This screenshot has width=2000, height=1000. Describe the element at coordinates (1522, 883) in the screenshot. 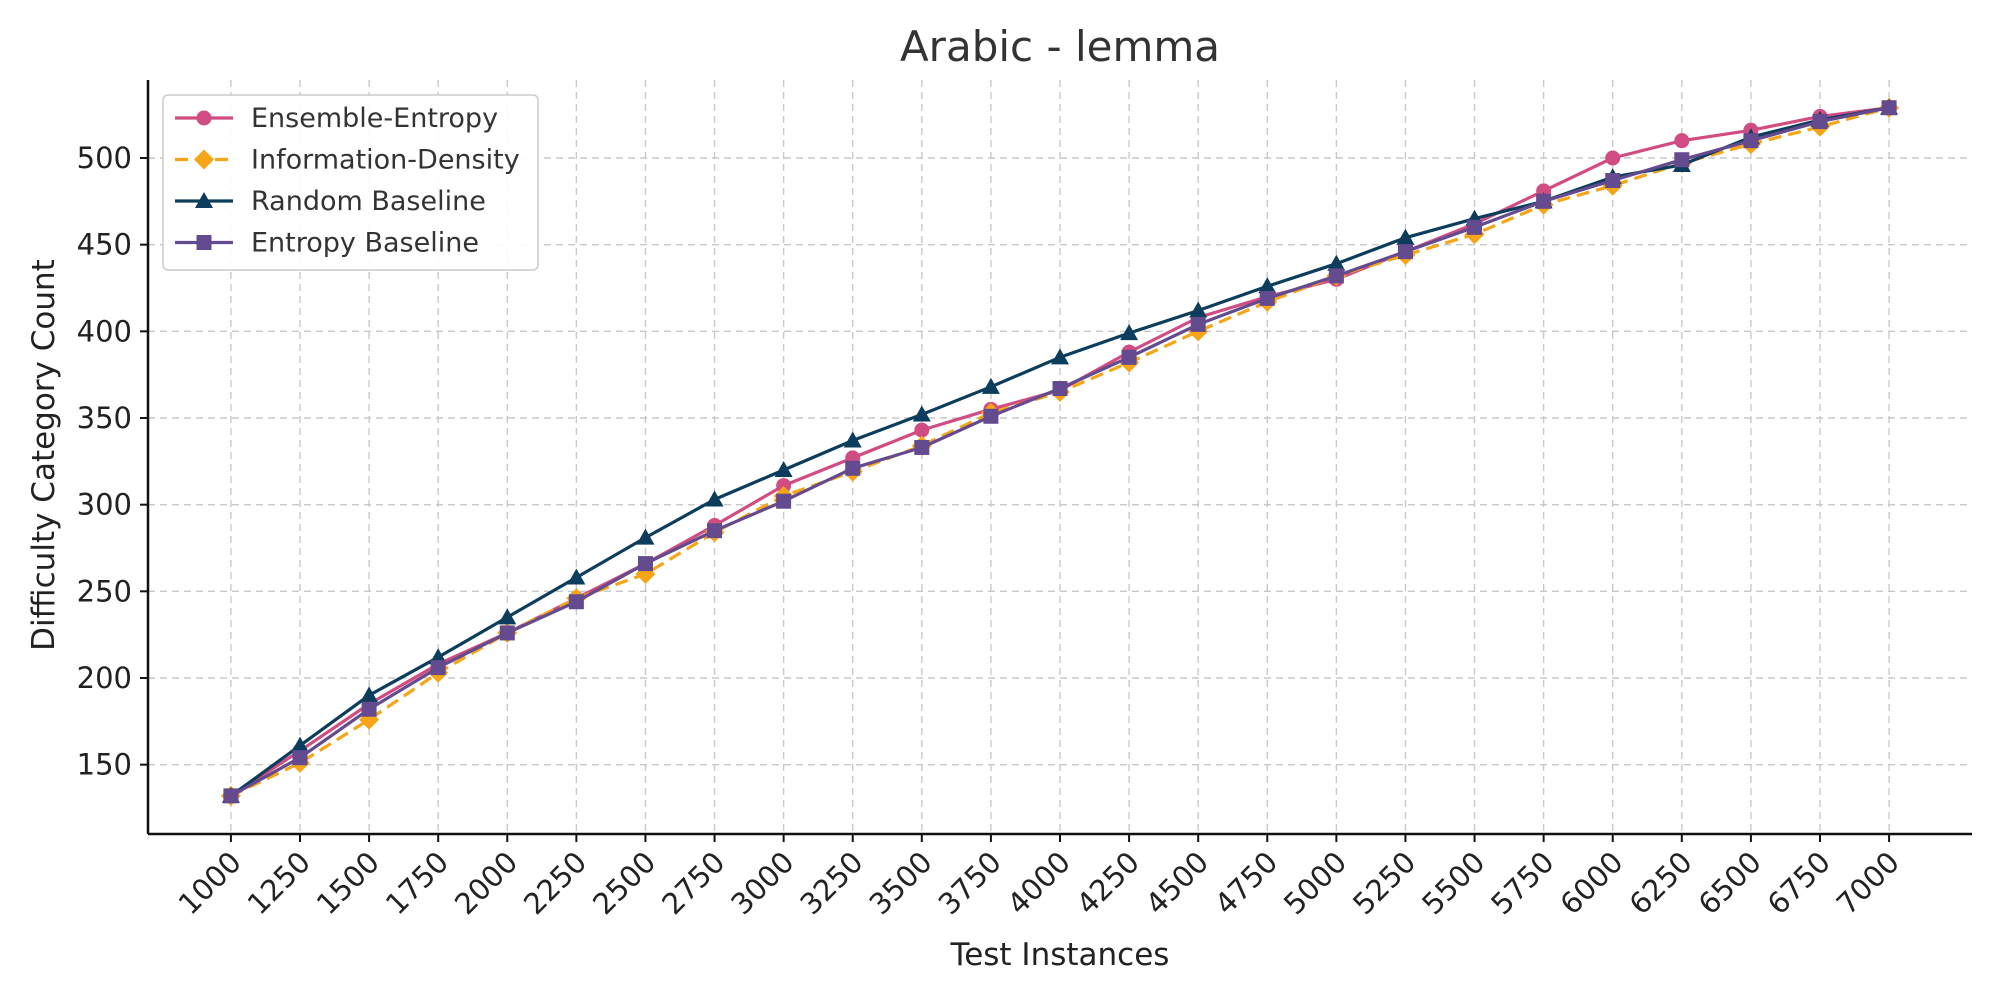

I see `x-tick-label: 5750` at that location.